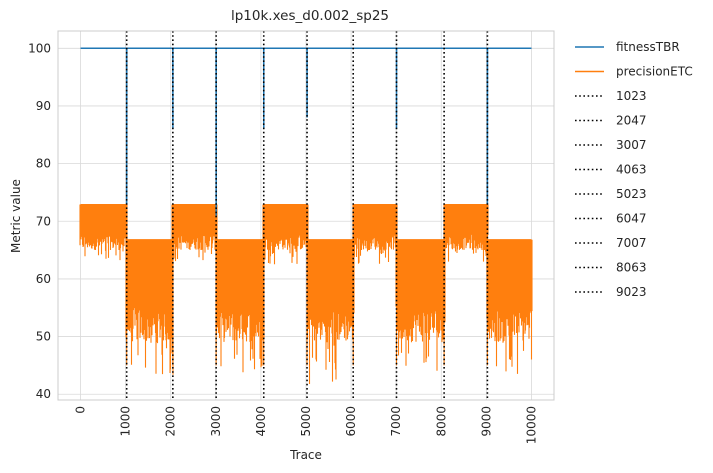 The height and width of the screenshot is (473, 713). Describe the element at coordinates (396, 421) in the screenshot. I see `x-tick-label: 7000` at that location.